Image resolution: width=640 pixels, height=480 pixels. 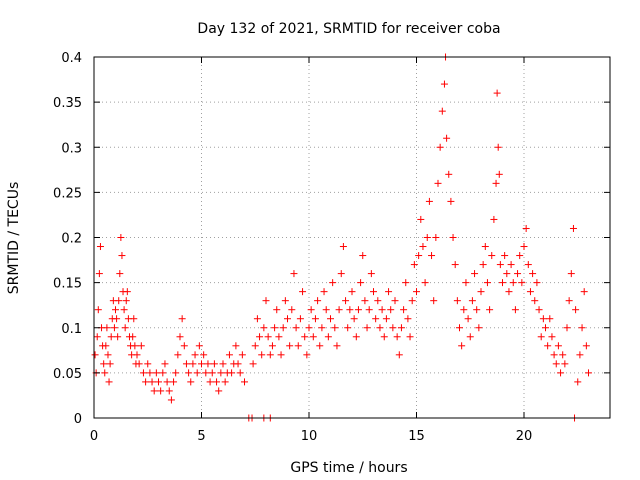 What do you see at coordinates (94, 436) in the screenshot?
I see `x-tick-label: 0` at bounding box center [94, 436].